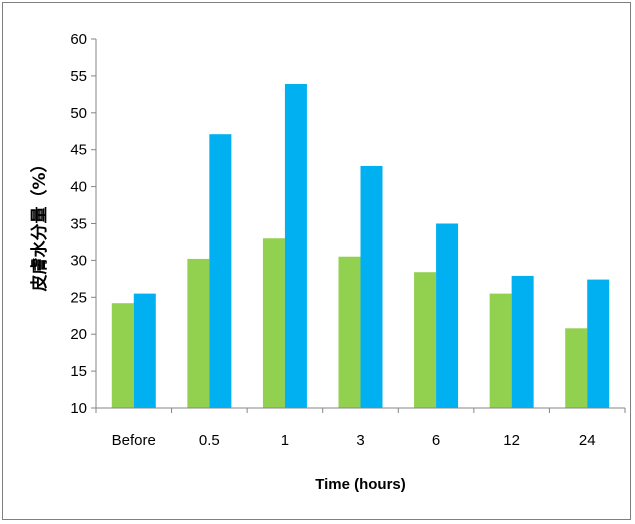 This screenshot has height=524, width=635. What do you see at coordinates (39, 223) in the screenshot?
I see `y-axis-title: 皮膚水分量（%）` at bounding box center [39, 223].